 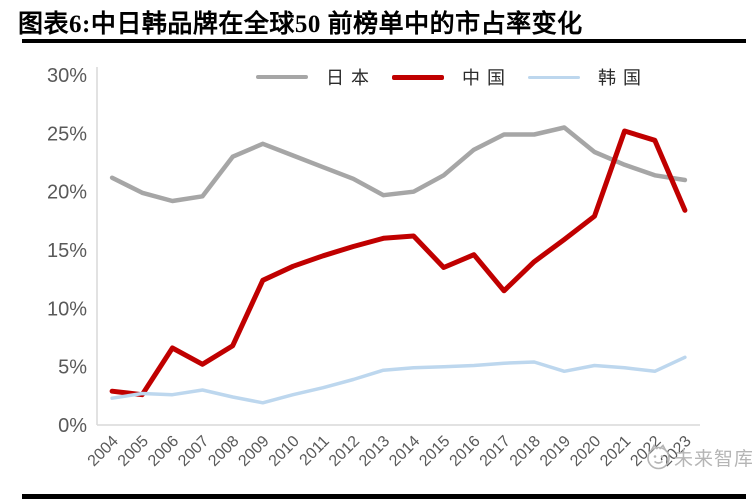 I want to click on chart-legend: 日本 中国 韩国, so click(x=452, y=77).